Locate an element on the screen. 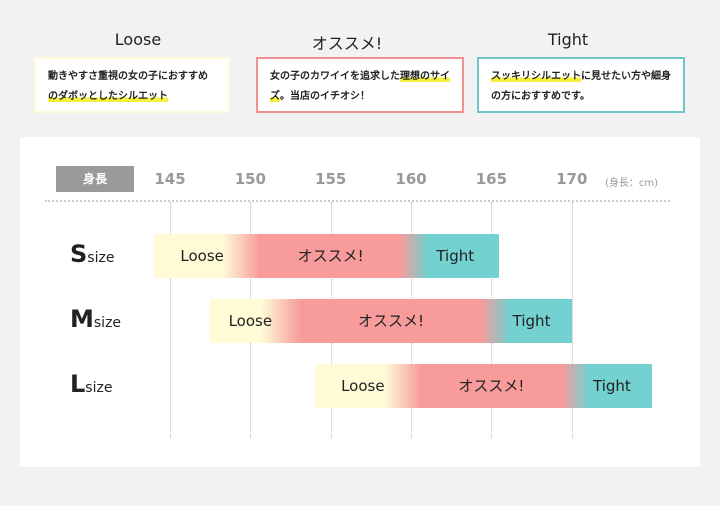 This screenshot has height=506, width=720. size-letter: M is located at coordinates (82, 319).